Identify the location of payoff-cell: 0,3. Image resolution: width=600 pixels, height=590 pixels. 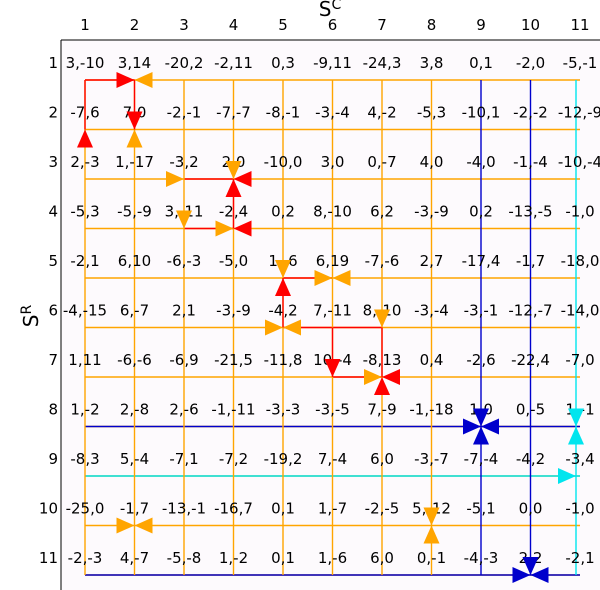
(283, 63).